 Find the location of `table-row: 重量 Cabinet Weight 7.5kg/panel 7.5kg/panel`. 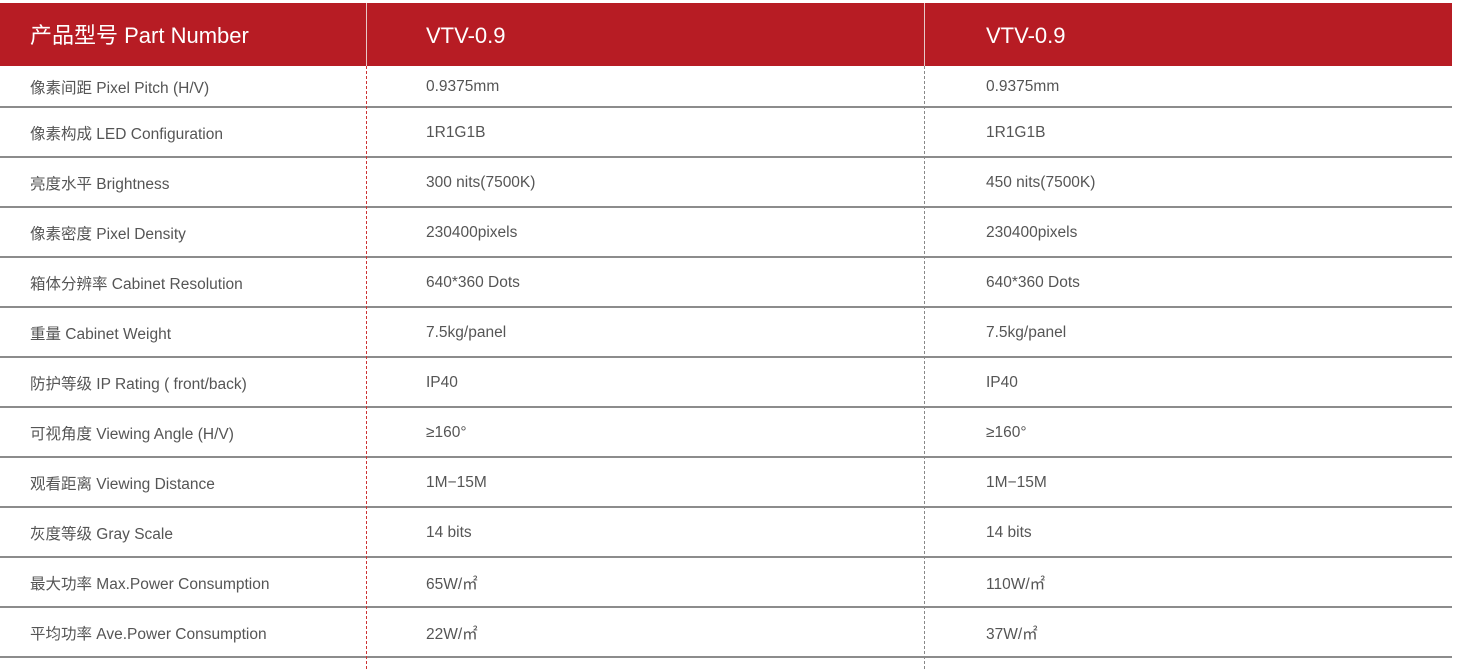

table-row: 重量 Cabinet Weight 7.5kg/panel 7.5kg/panel is located at coordinates (726, 333).